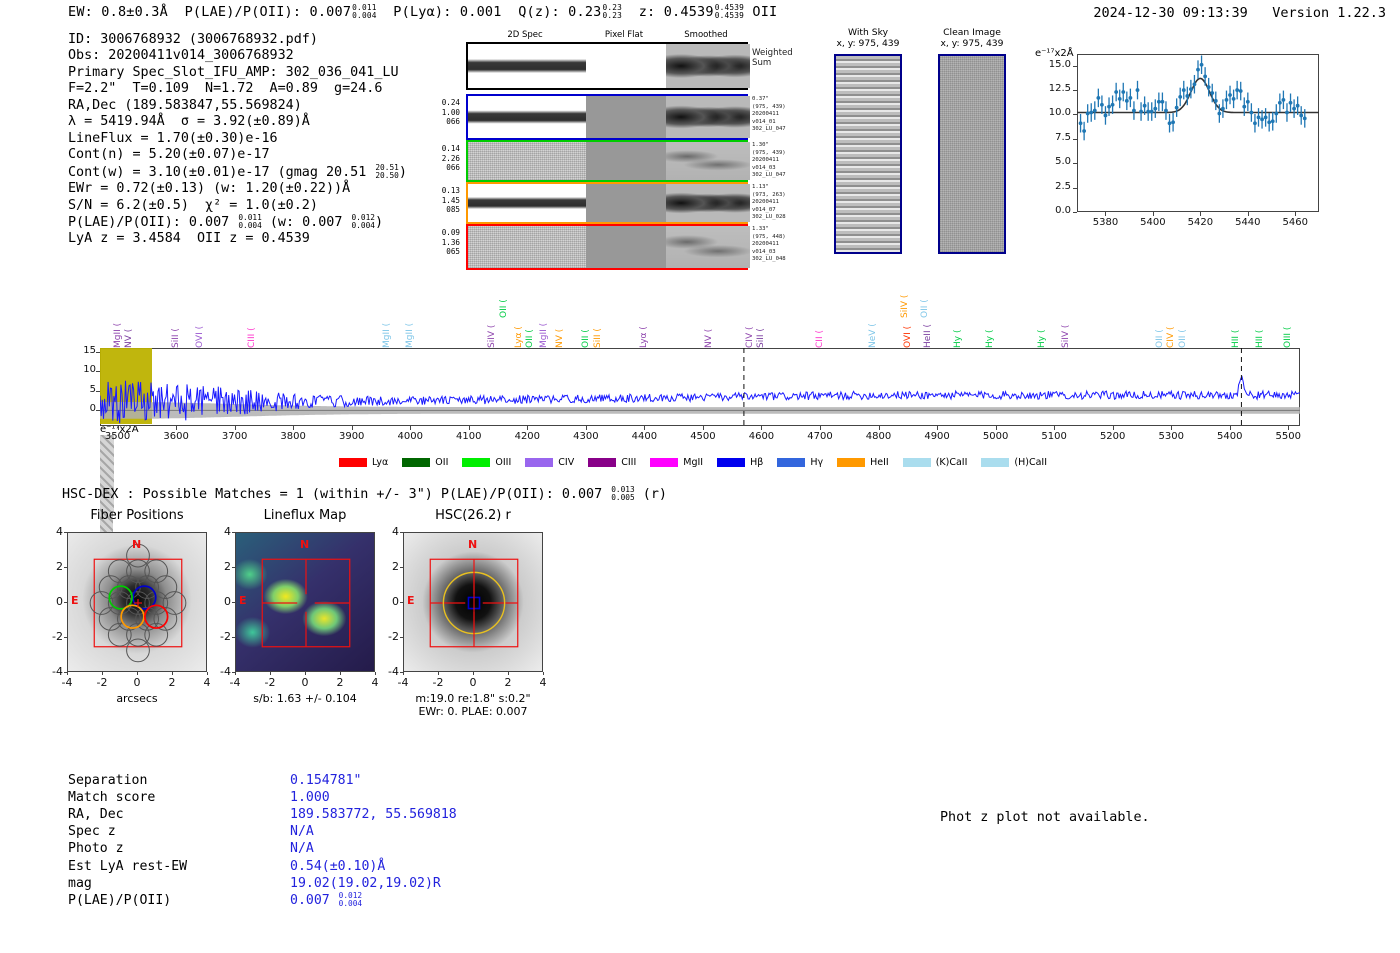  Describe the element at coordinates (387, 171) in the screenshot. I see `value-fraction: 20.51 20.50` at that location.